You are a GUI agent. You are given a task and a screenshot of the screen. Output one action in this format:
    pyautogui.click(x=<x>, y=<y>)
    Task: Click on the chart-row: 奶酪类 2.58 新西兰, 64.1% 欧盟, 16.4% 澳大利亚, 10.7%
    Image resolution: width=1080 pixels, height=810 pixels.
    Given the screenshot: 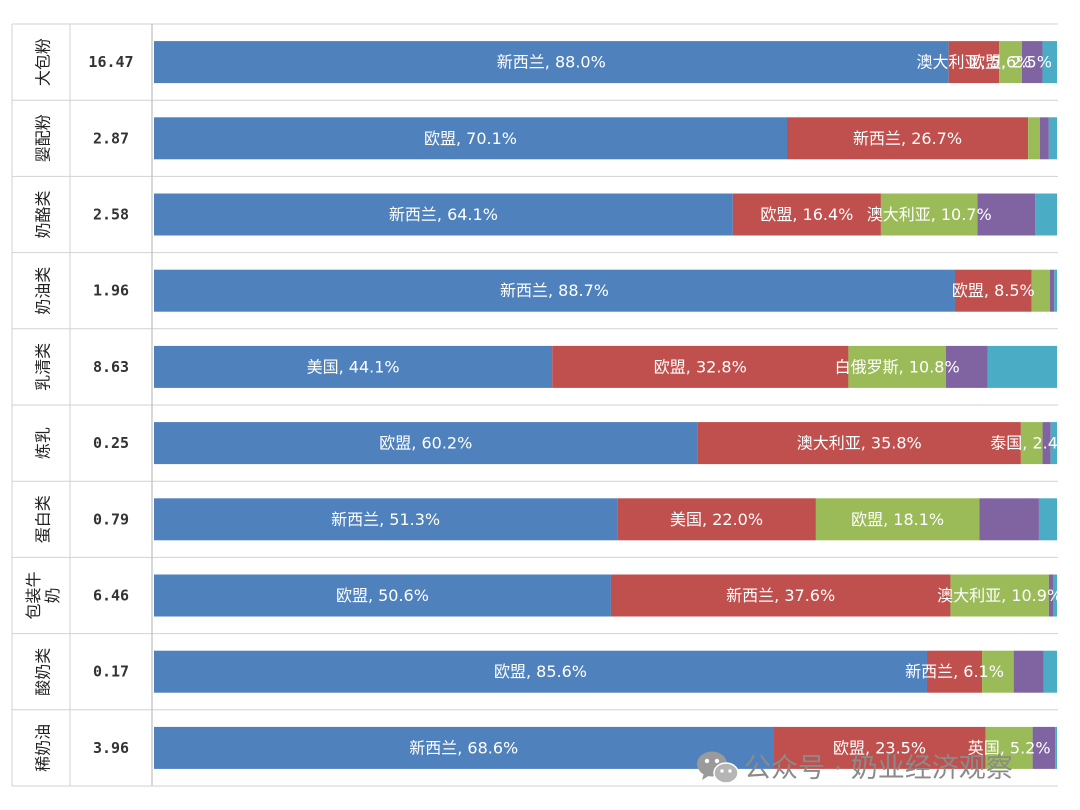 What is the action you would take?
    pyautogui.click(x=545, y=214)
    